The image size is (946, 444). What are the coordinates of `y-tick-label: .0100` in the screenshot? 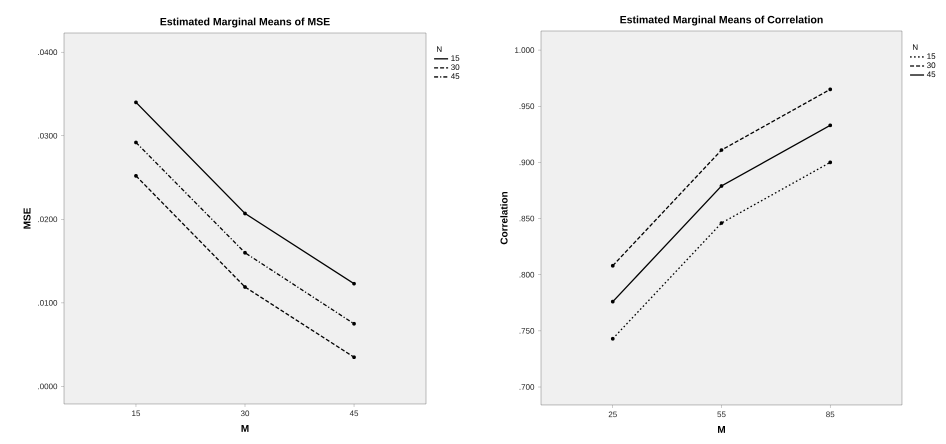 It's located at (48, 303).